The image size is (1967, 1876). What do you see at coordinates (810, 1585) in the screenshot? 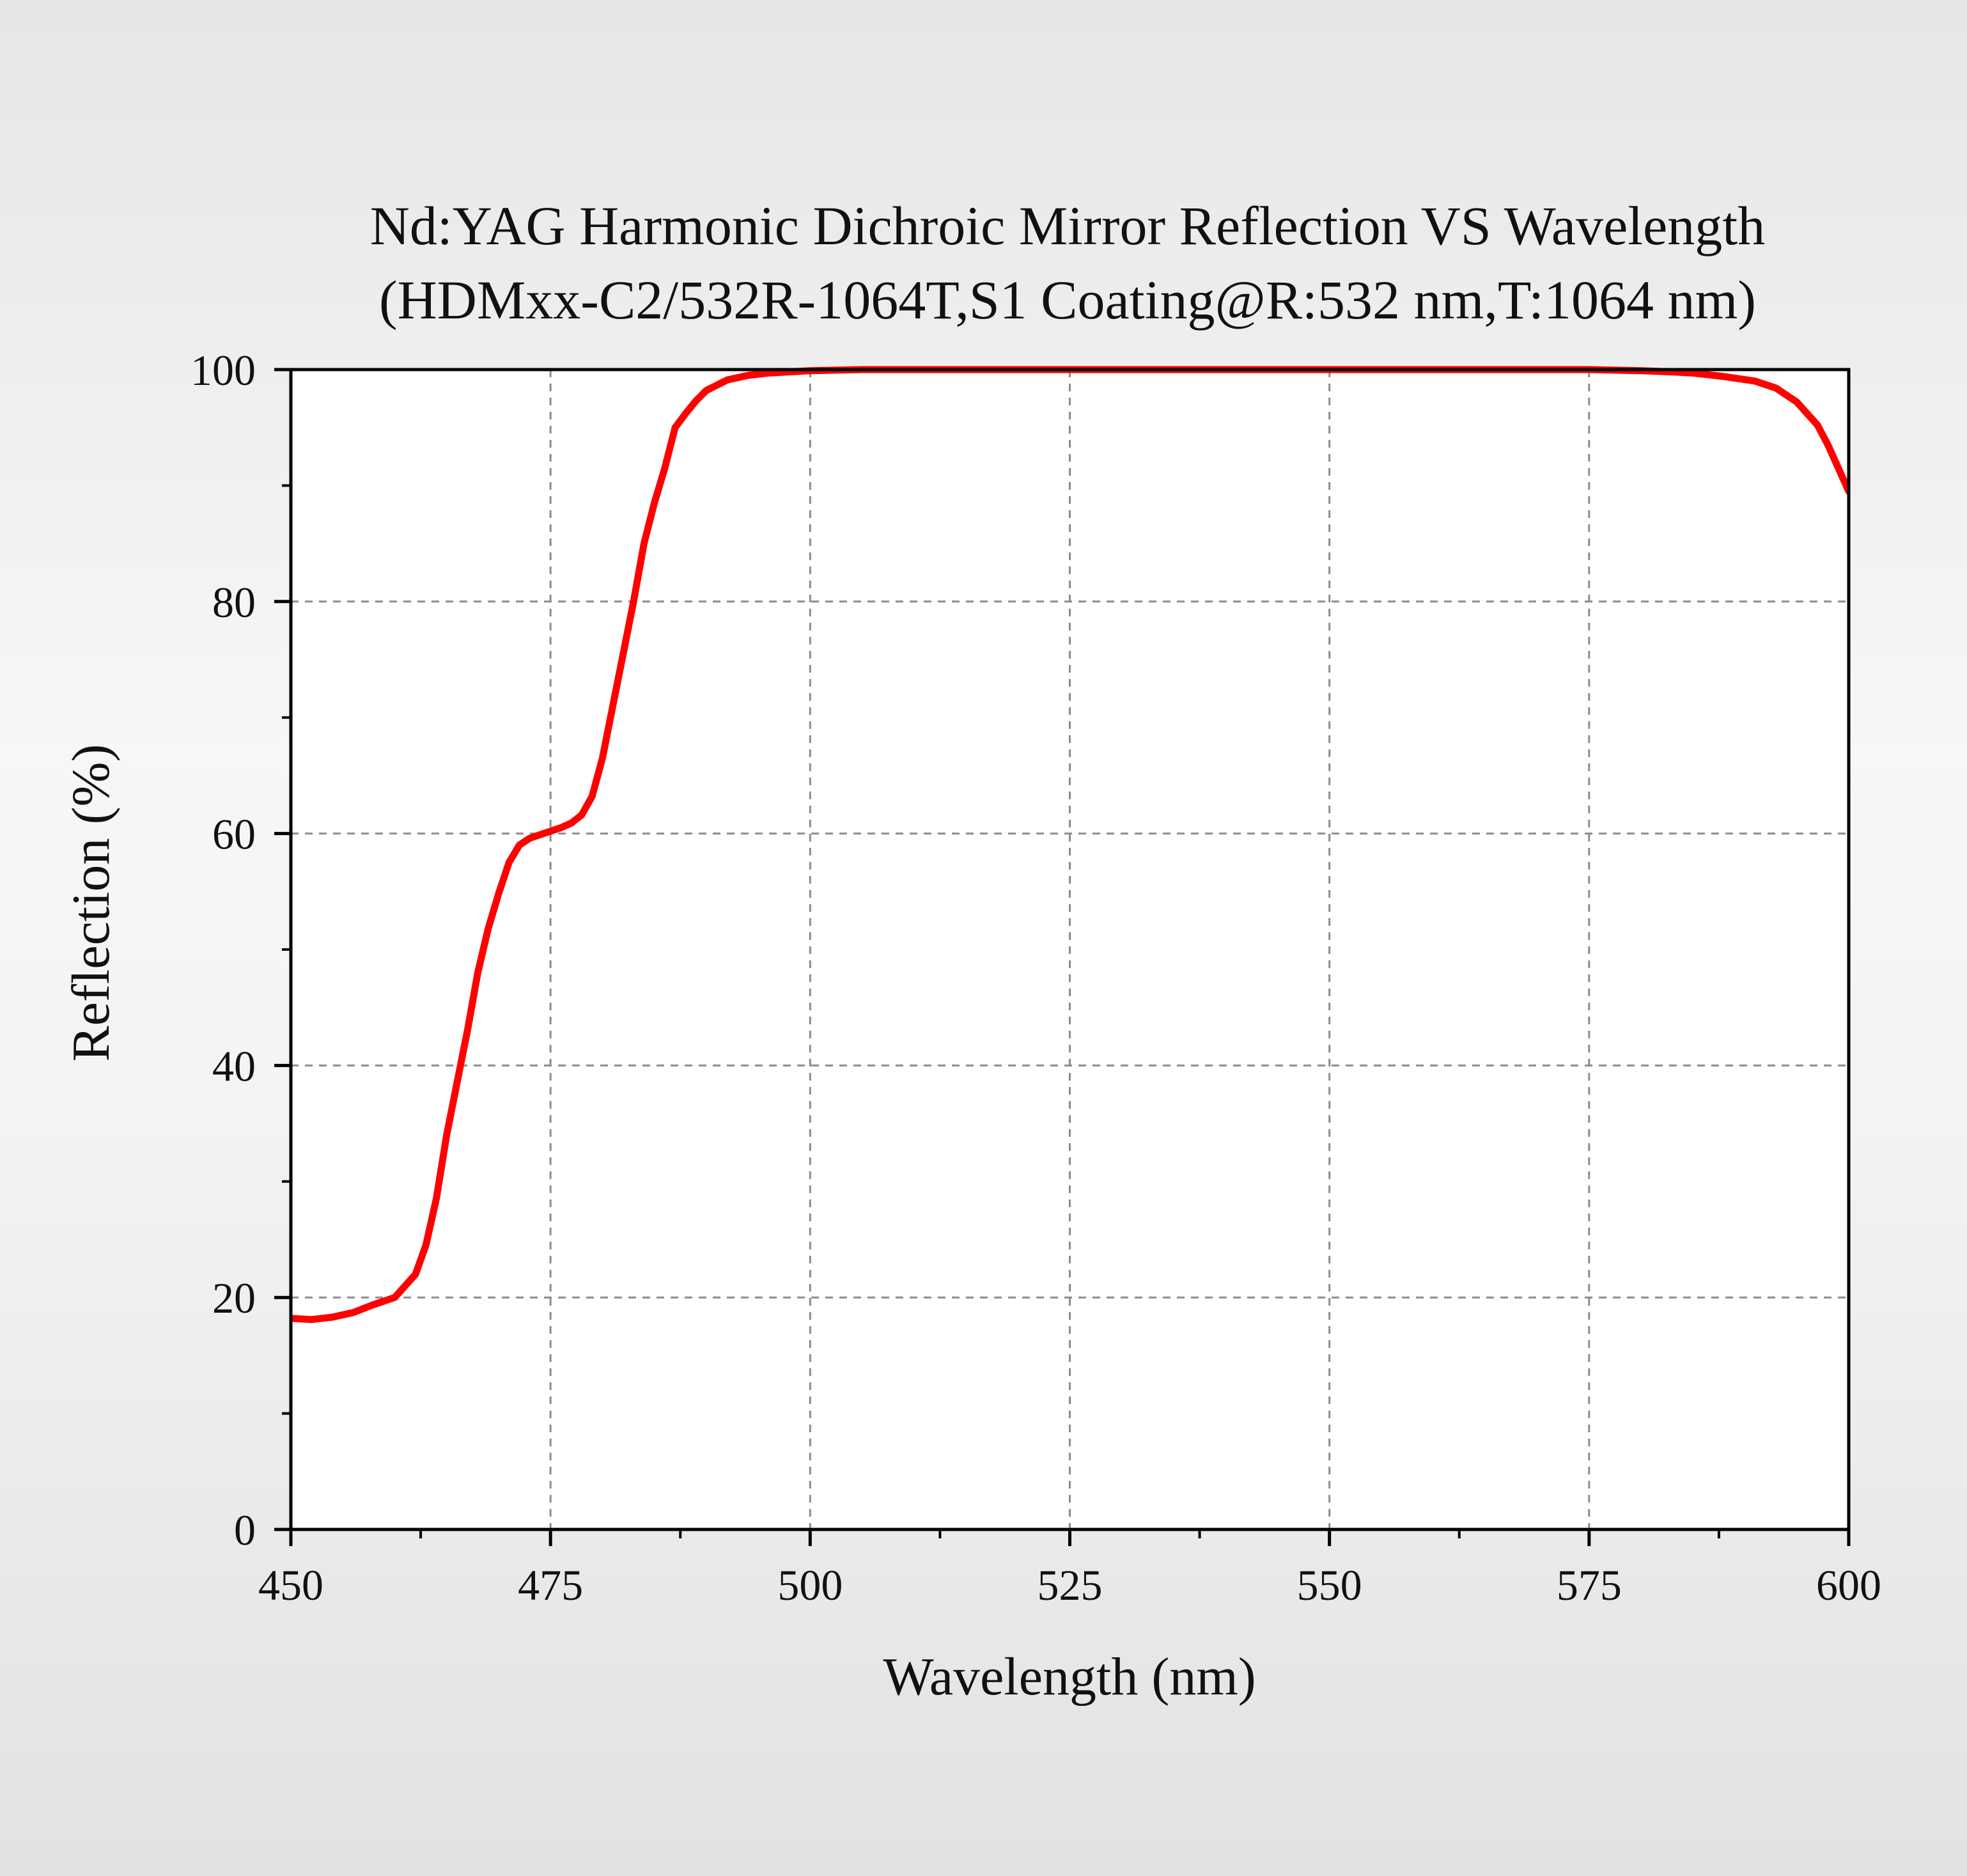
I see `x-tick-label: 500` at bounding box center [810, 1585].